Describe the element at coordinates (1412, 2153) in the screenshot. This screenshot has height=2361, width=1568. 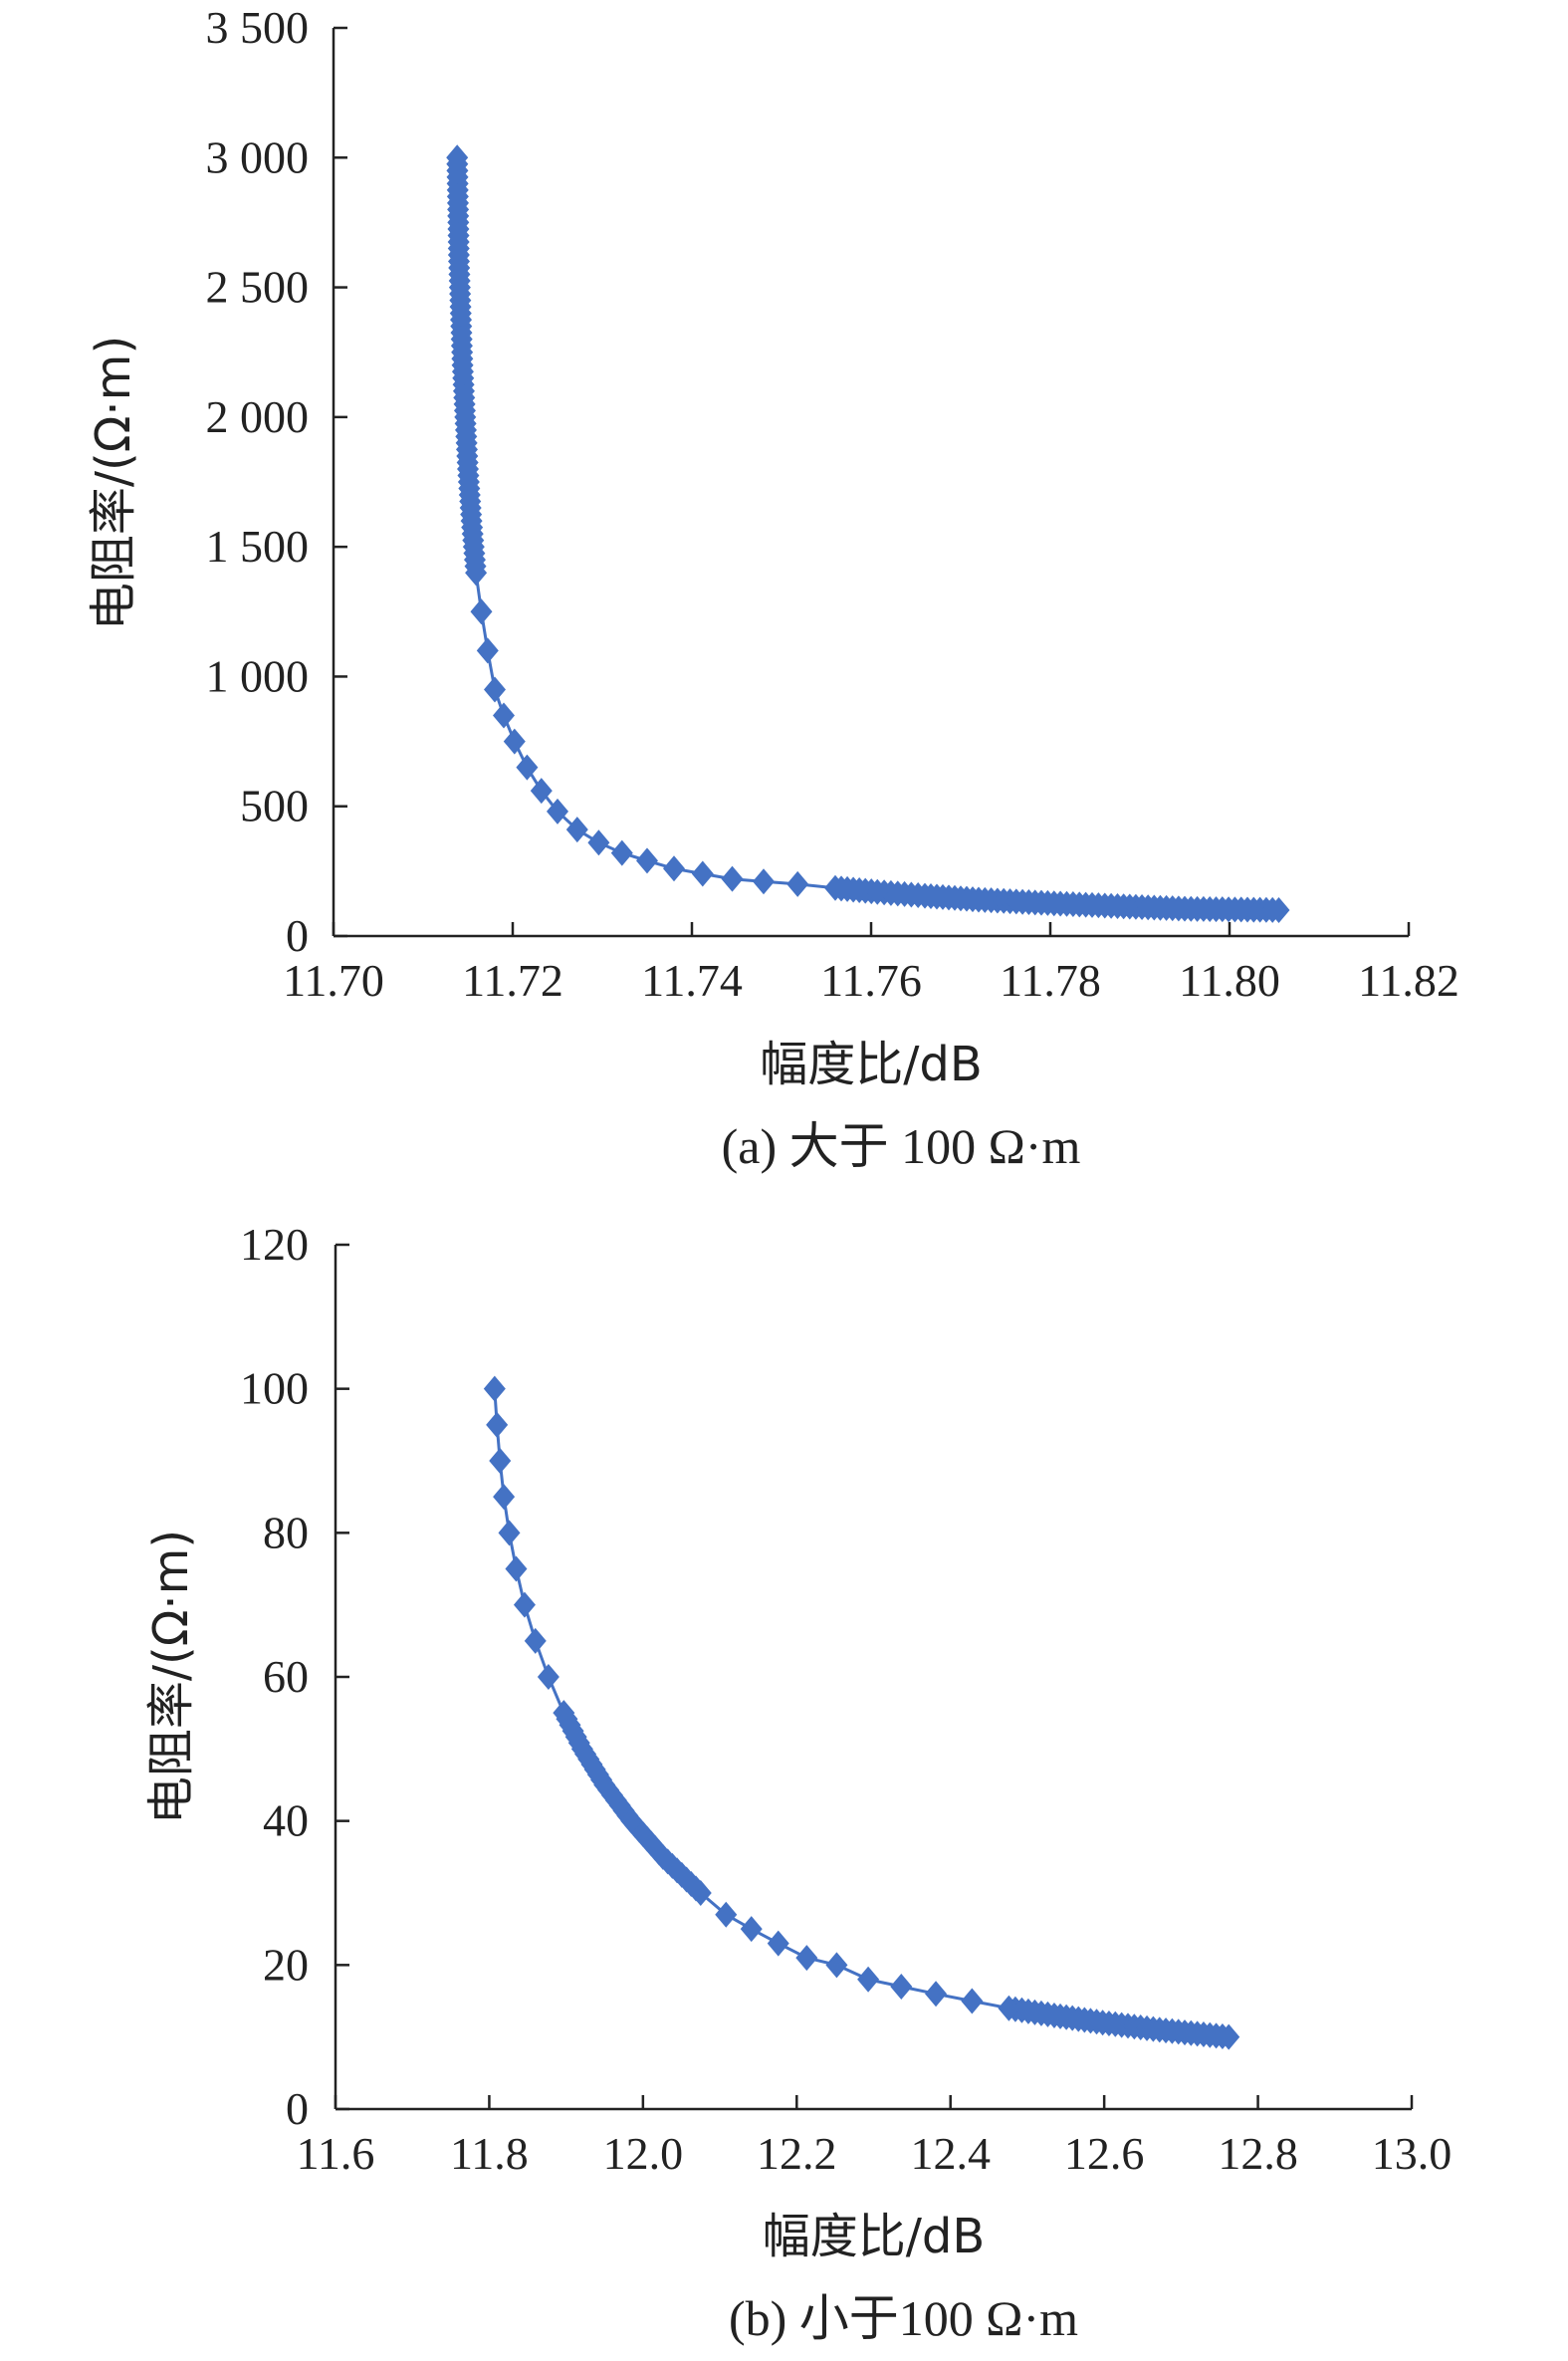
I see `x-tick-label: 13.0` at that location.